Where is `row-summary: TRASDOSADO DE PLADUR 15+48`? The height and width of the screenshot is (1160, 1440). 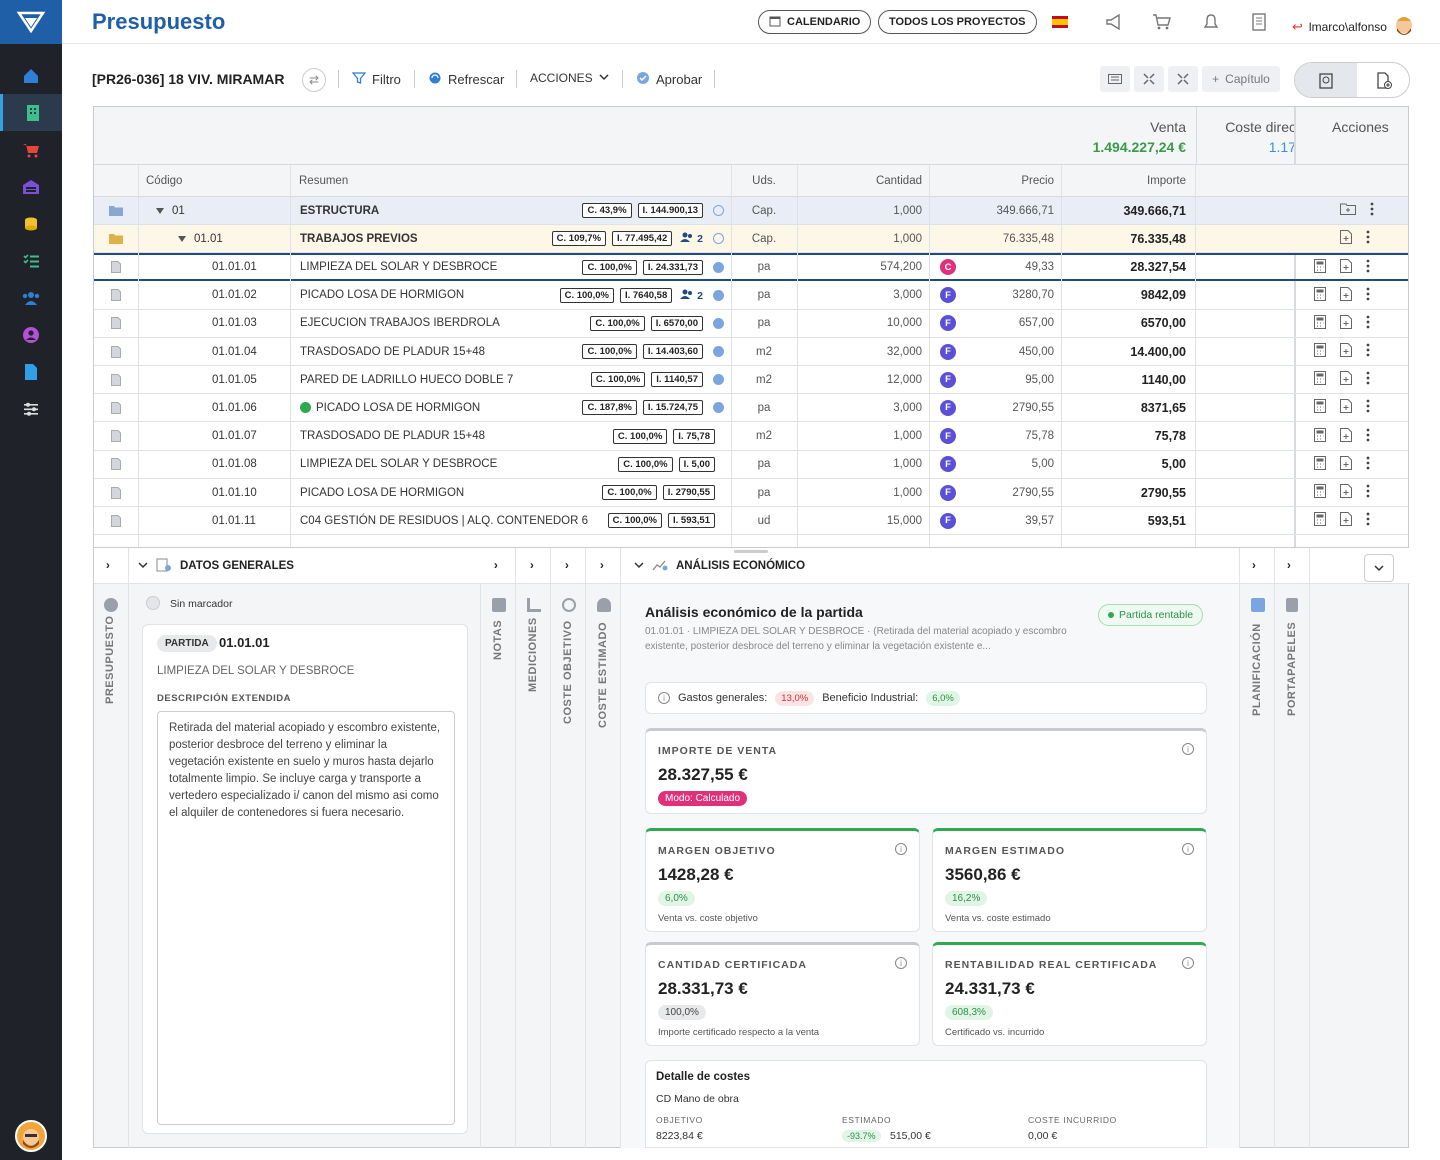
row-summary: TRASDOSADO DE PLADUR 15+48 is located at coordinates (445, 436).